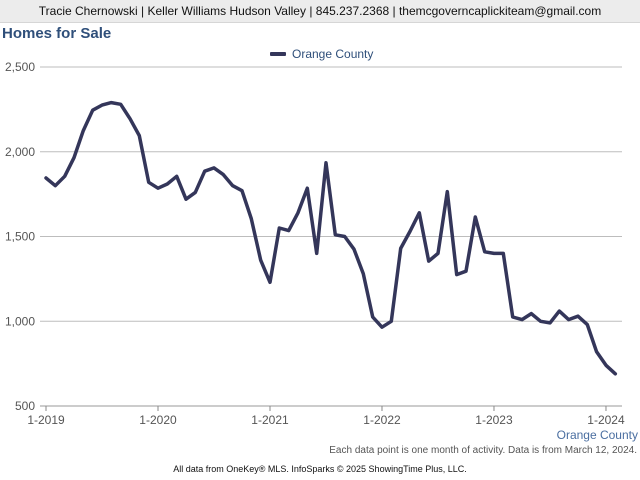  I want to click on y-tick-label: 2,000, so click(20, 152).